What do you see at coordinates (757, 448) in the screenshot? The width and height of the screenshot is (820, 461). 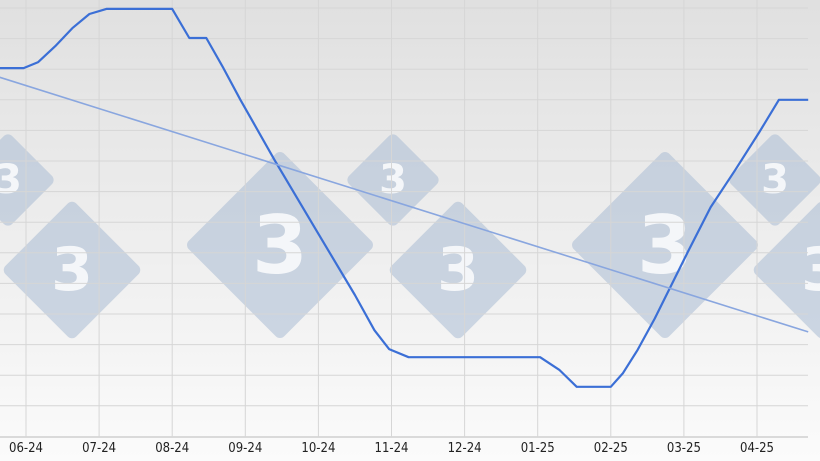 I see `x-tick-label: 04-25` at bounding box center [757, 448].